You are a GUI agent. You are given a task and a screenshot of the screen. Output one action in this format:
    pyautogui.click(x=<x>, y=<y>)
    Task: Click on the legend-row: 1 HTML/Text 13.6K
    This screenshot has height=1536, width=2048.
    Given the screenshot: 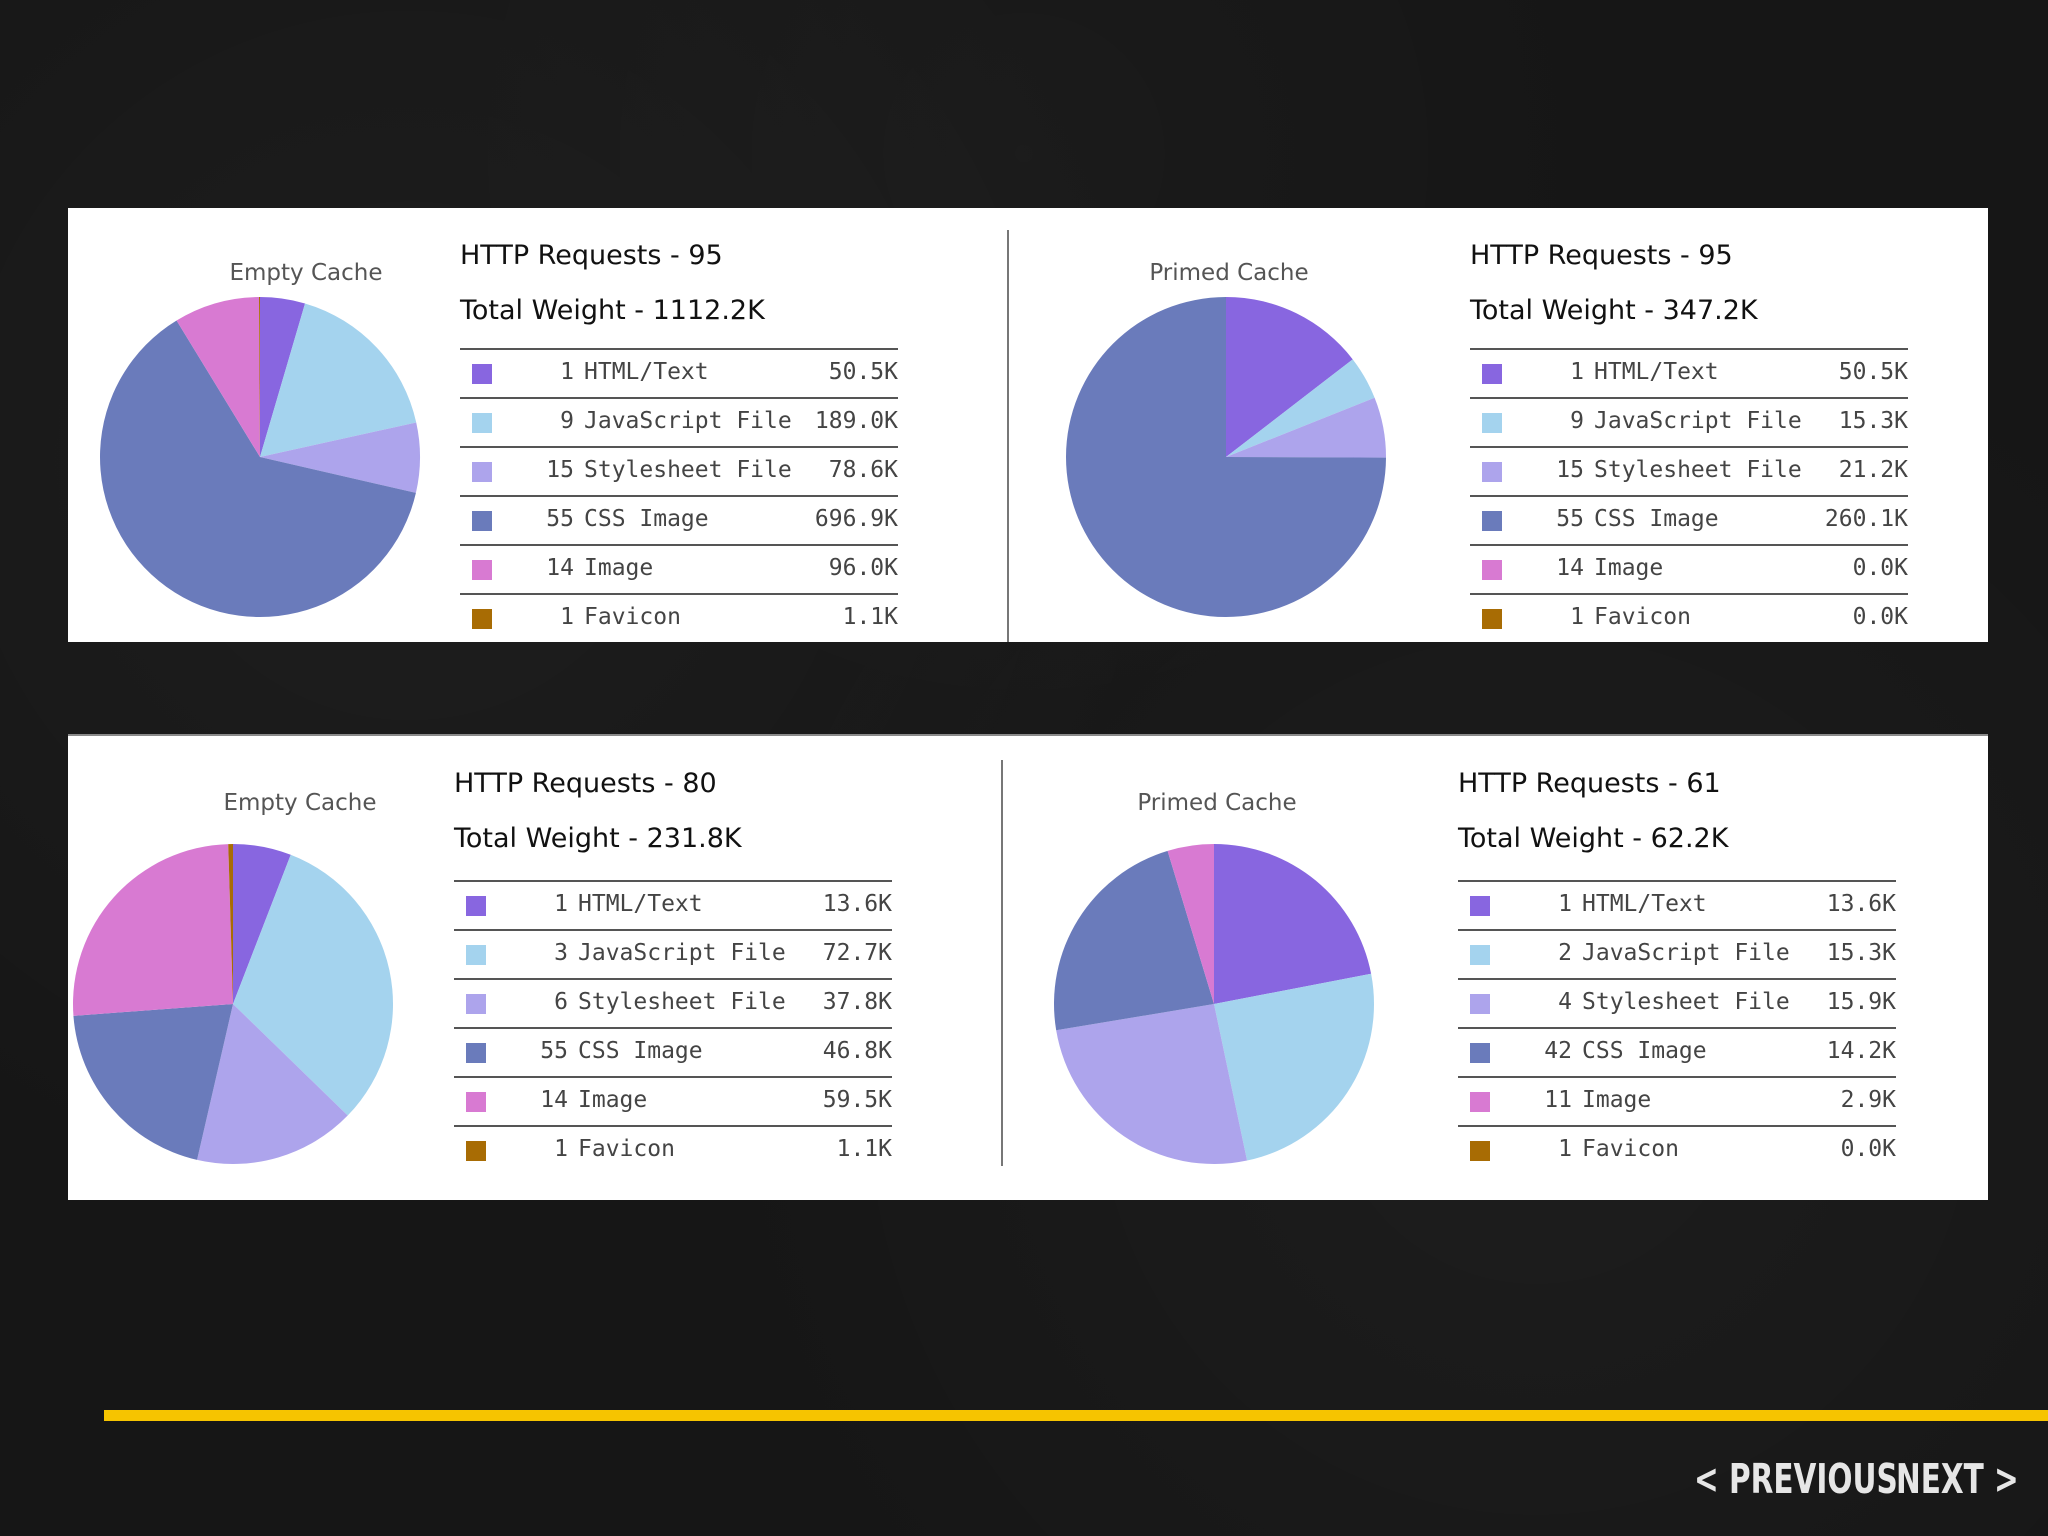 What is the action you would take?
    pyautogui.click(x=1677, y=906)
    